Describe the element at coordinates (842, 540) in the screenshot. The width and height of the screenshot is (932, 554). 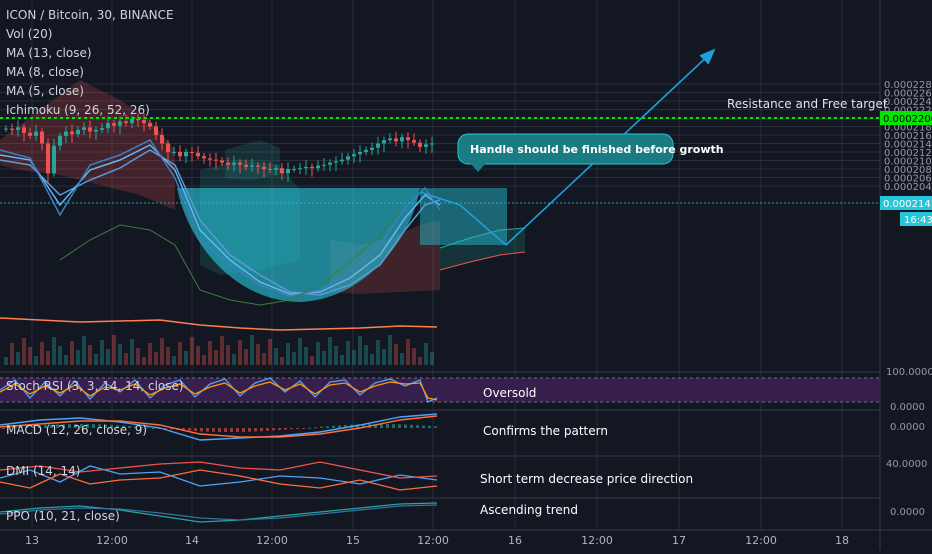
I see `time-label: 18` at that location.